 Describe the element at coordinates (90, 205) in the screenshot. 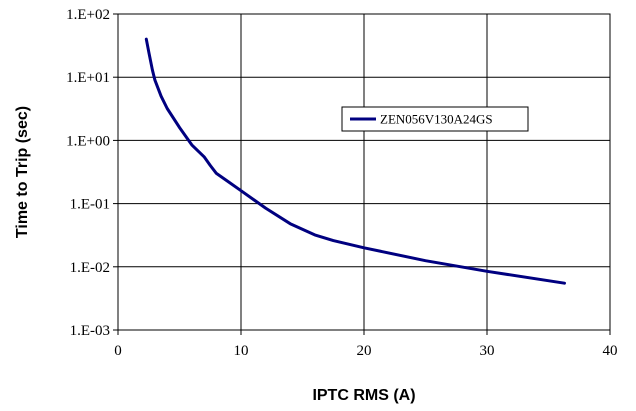

I see `y-tick-label: 1.E-01` at that location.